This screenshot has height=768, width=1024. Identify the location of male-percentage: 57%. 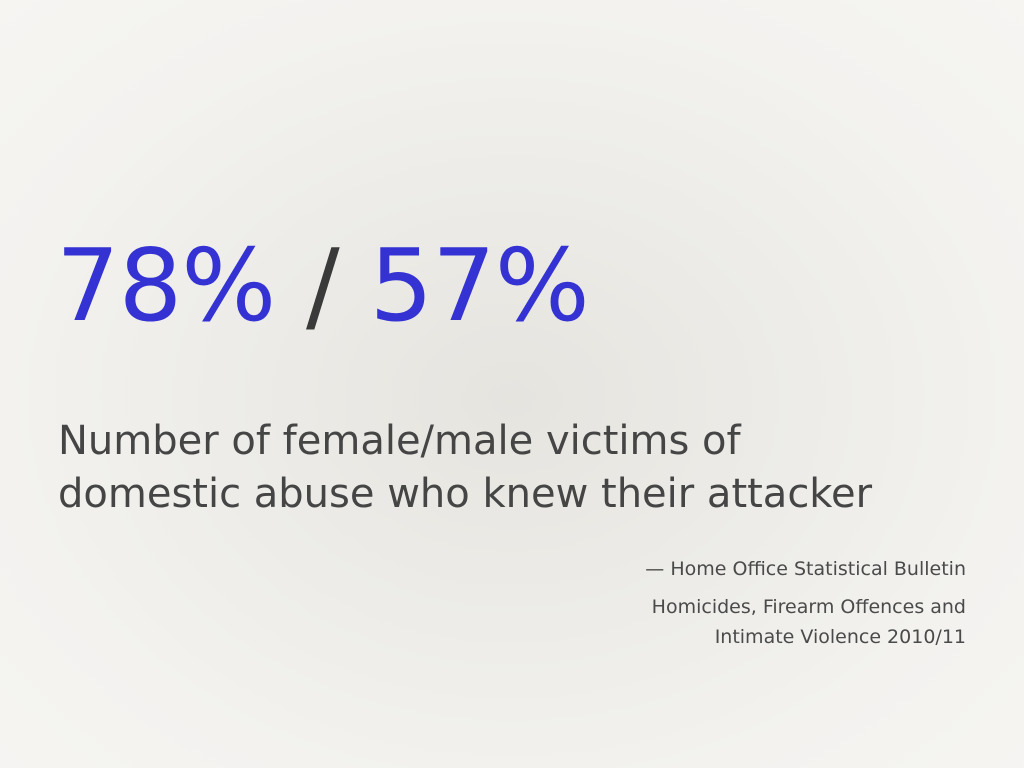
(479, 285).